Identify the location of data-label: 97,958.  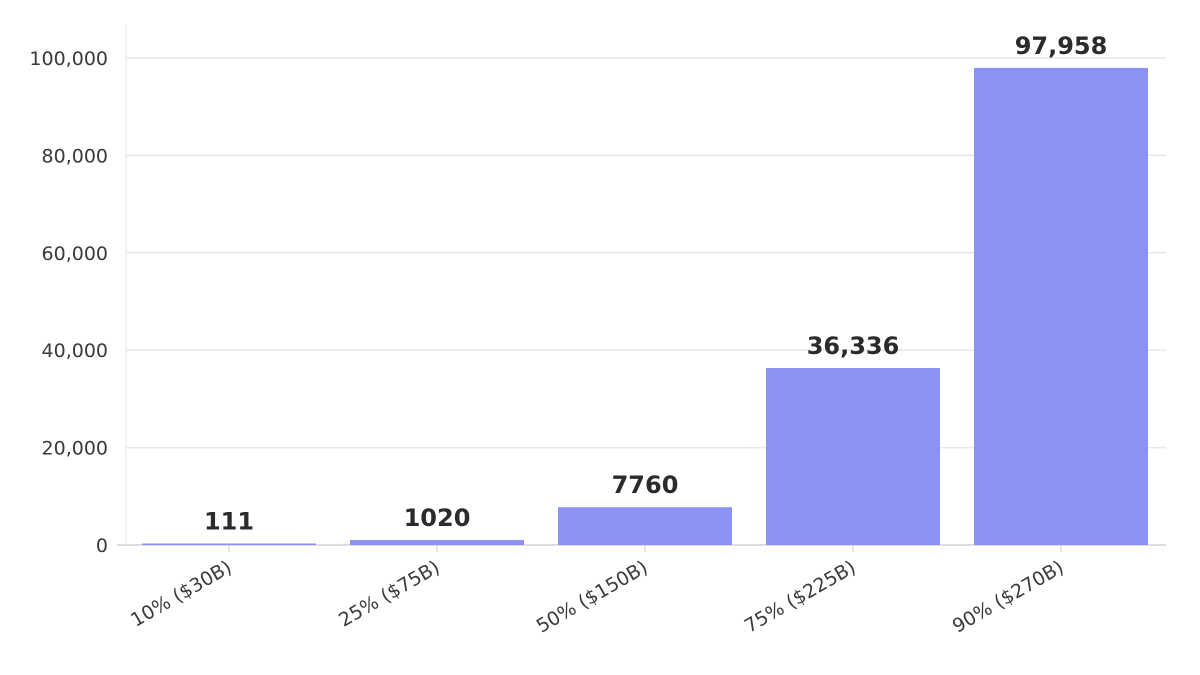
(1061, 46).